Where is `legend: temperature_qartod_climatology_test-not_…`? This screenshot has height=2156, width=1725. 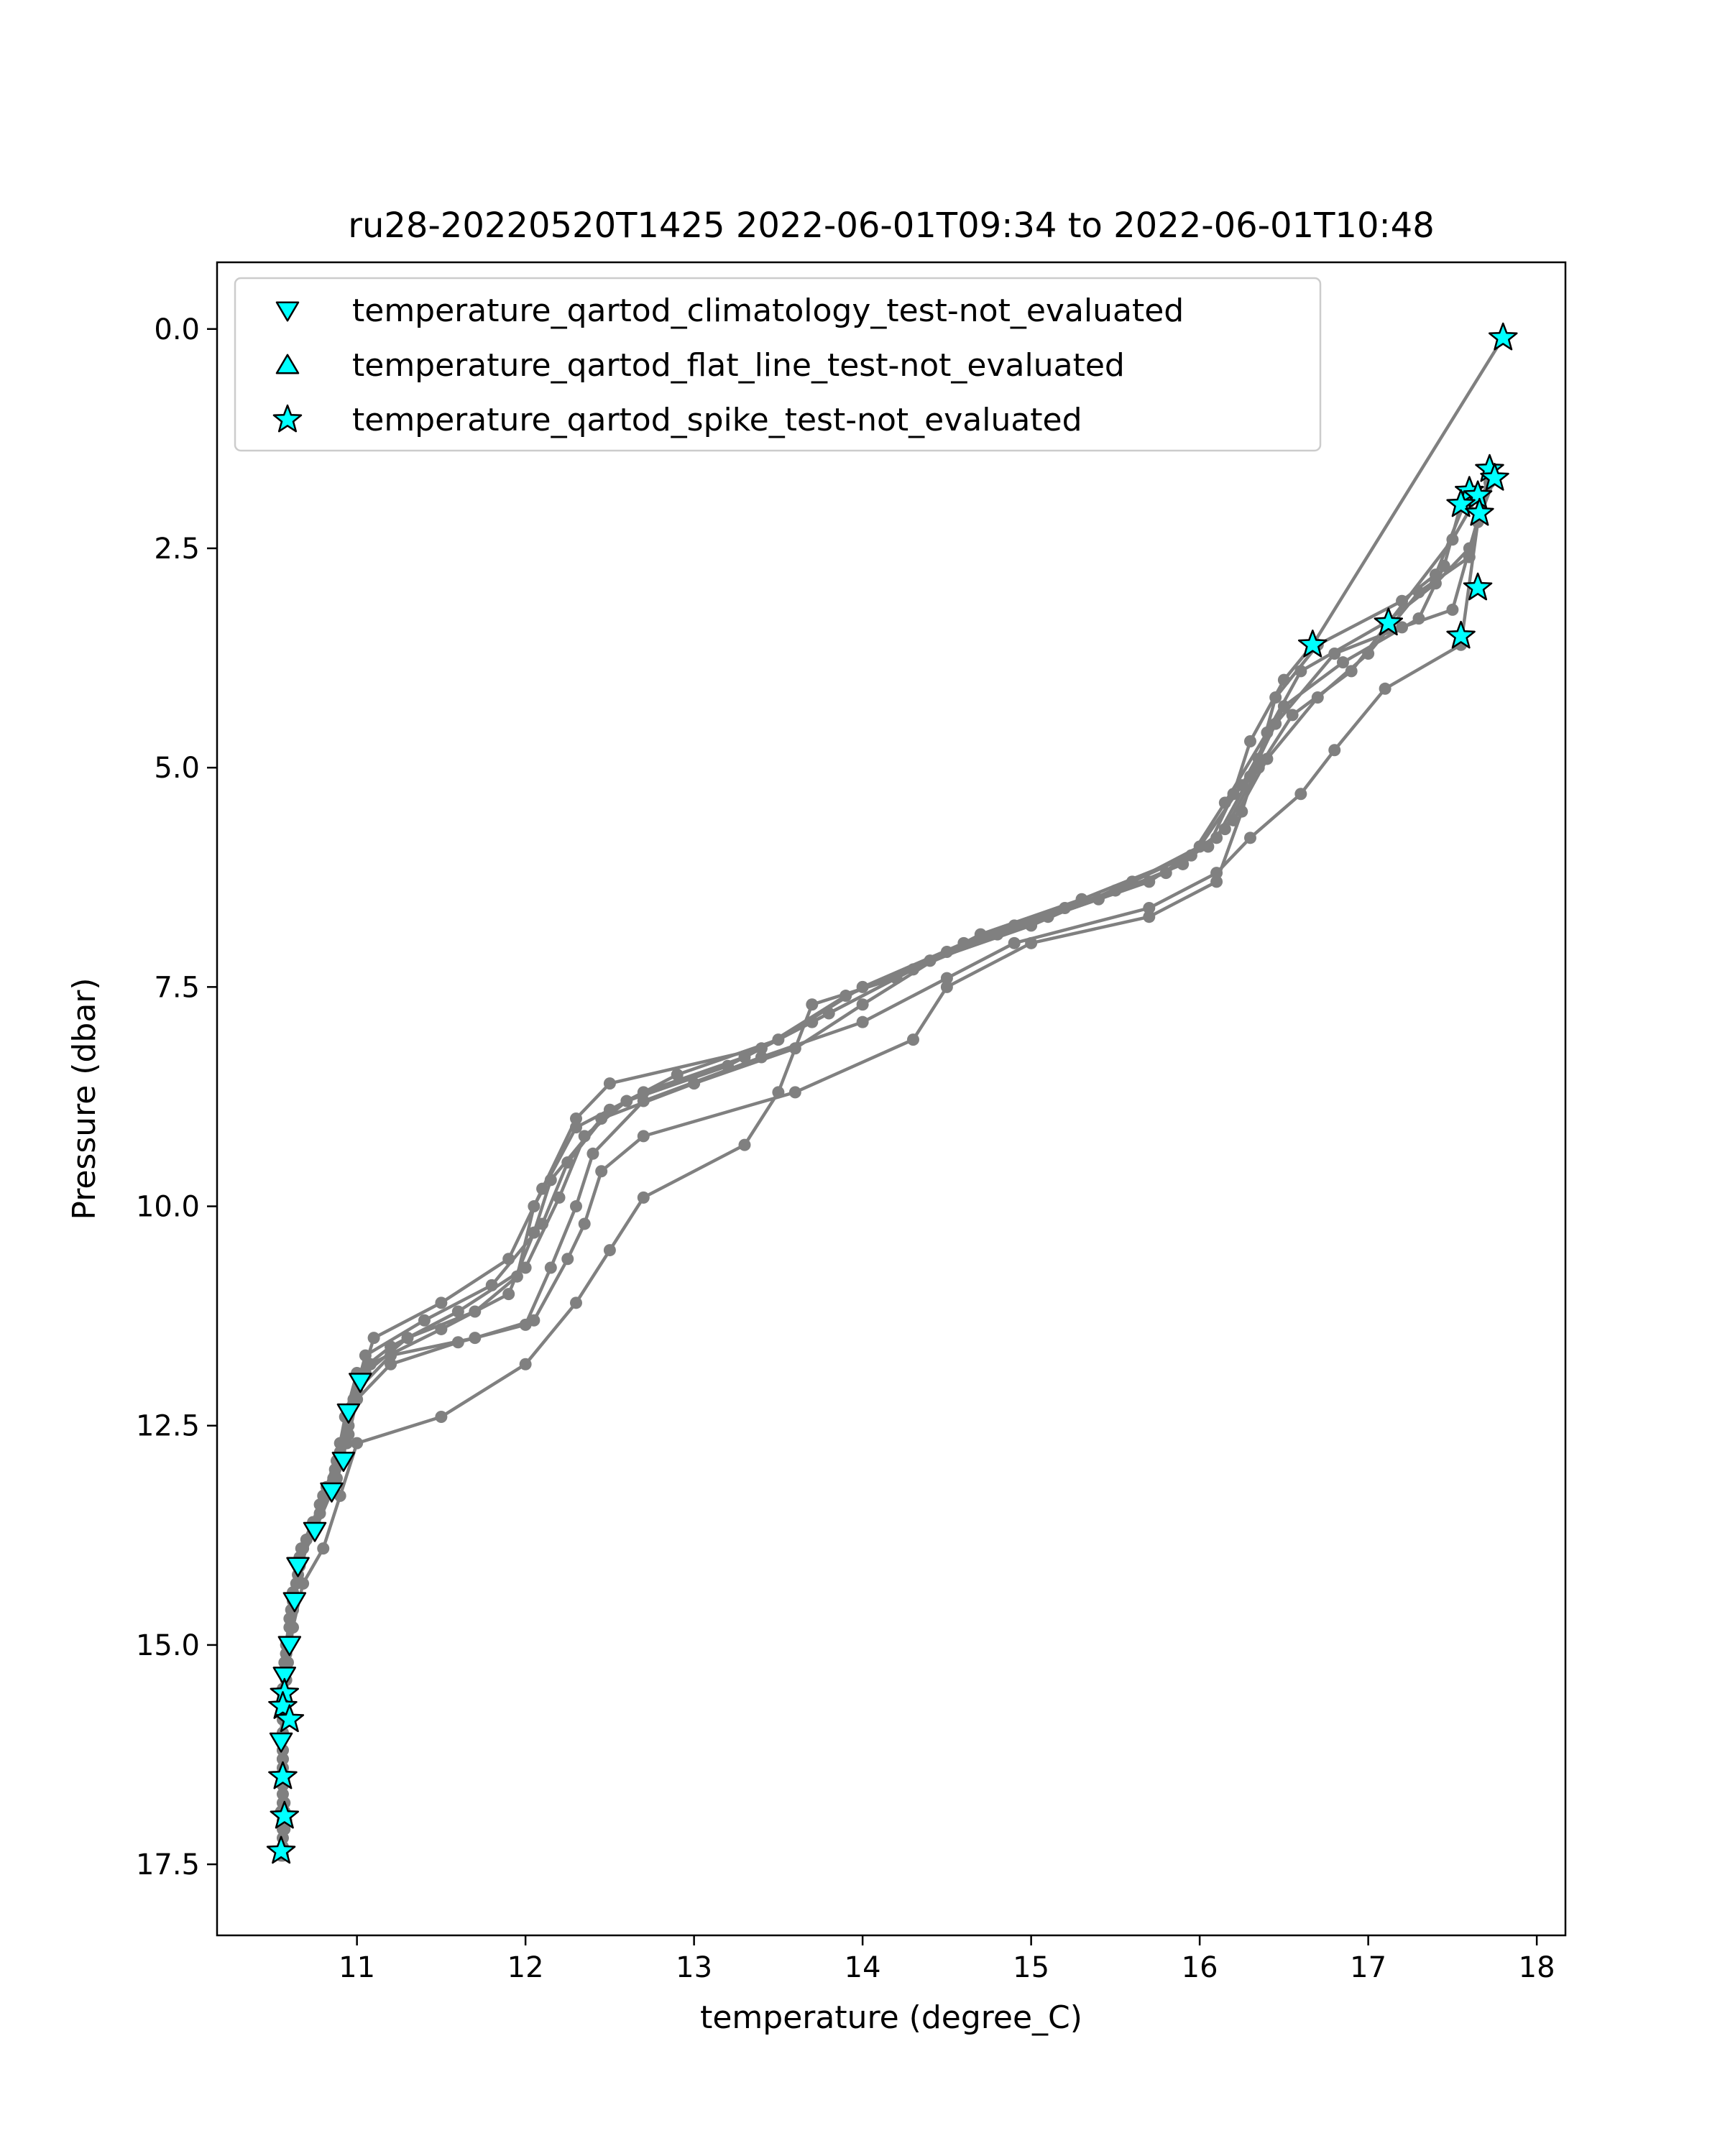 legend: temperature_qartod_climatology_test-not_… is located at coordinates (778, 365).